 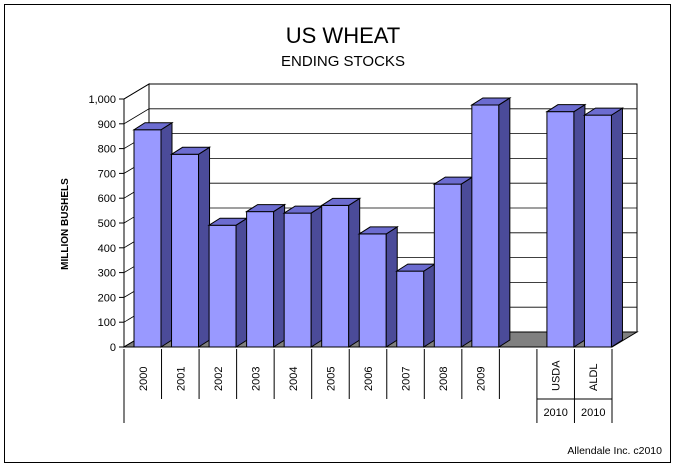 I want to click on gridline, so click(x=380, y=91).